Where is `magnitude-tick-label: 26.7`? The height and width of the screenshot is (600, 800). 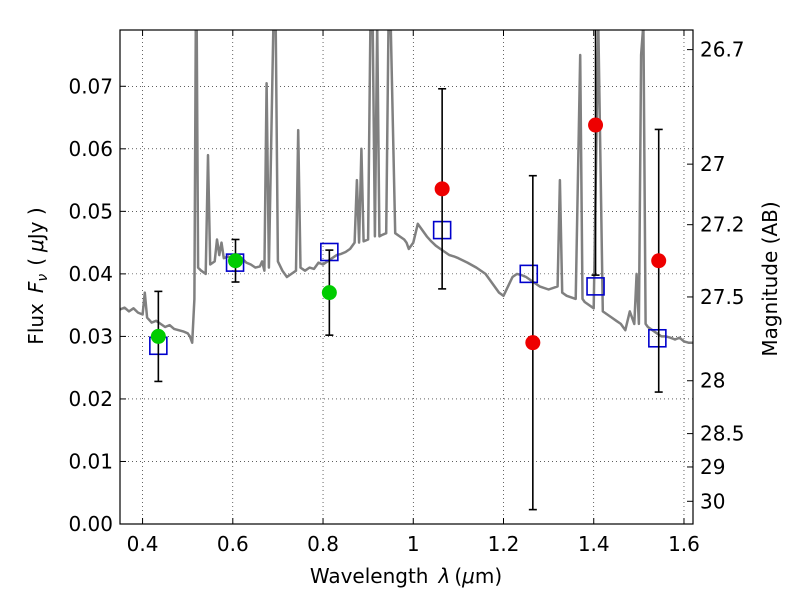
magnitude-tick-label: 26.7 is located at coordinates (722, 50).